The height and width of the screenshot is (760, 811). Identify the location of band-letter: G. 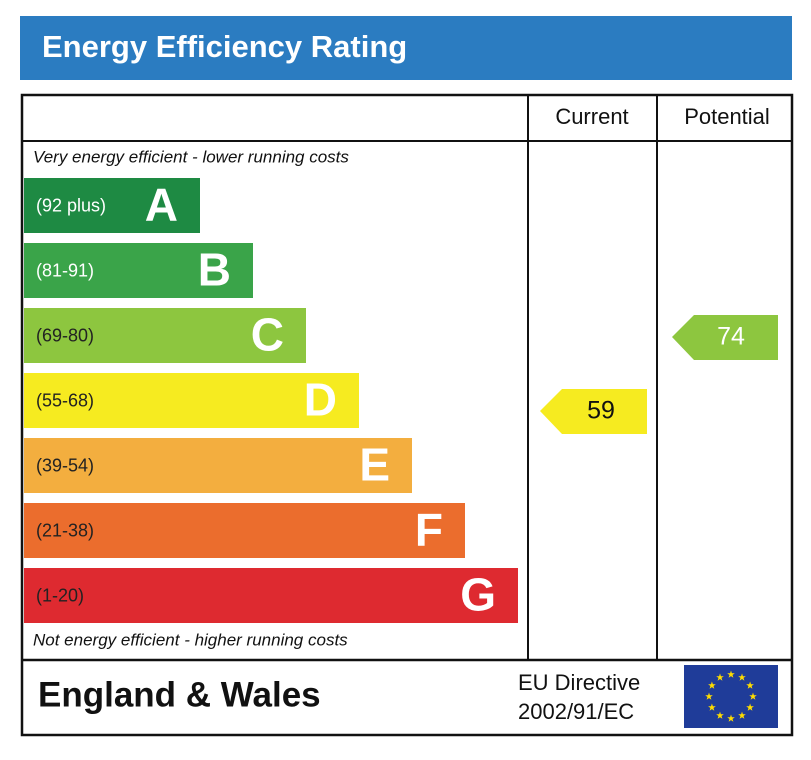
(478, 595).